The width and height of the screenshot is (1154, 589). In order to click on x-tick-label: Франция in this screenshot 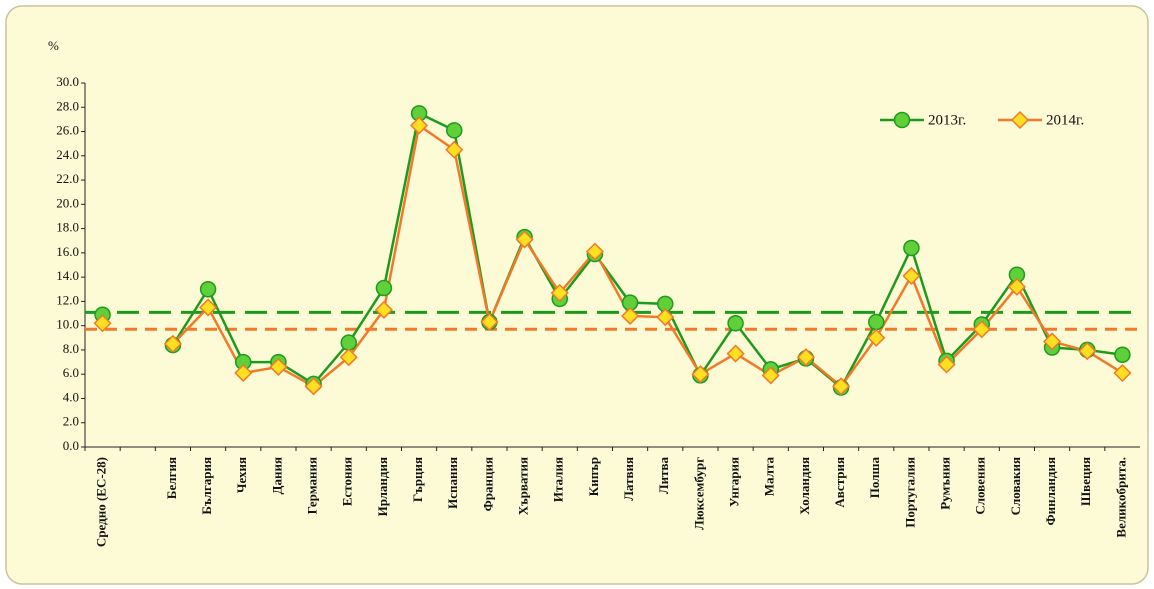, I will do `click(487, 484)`.